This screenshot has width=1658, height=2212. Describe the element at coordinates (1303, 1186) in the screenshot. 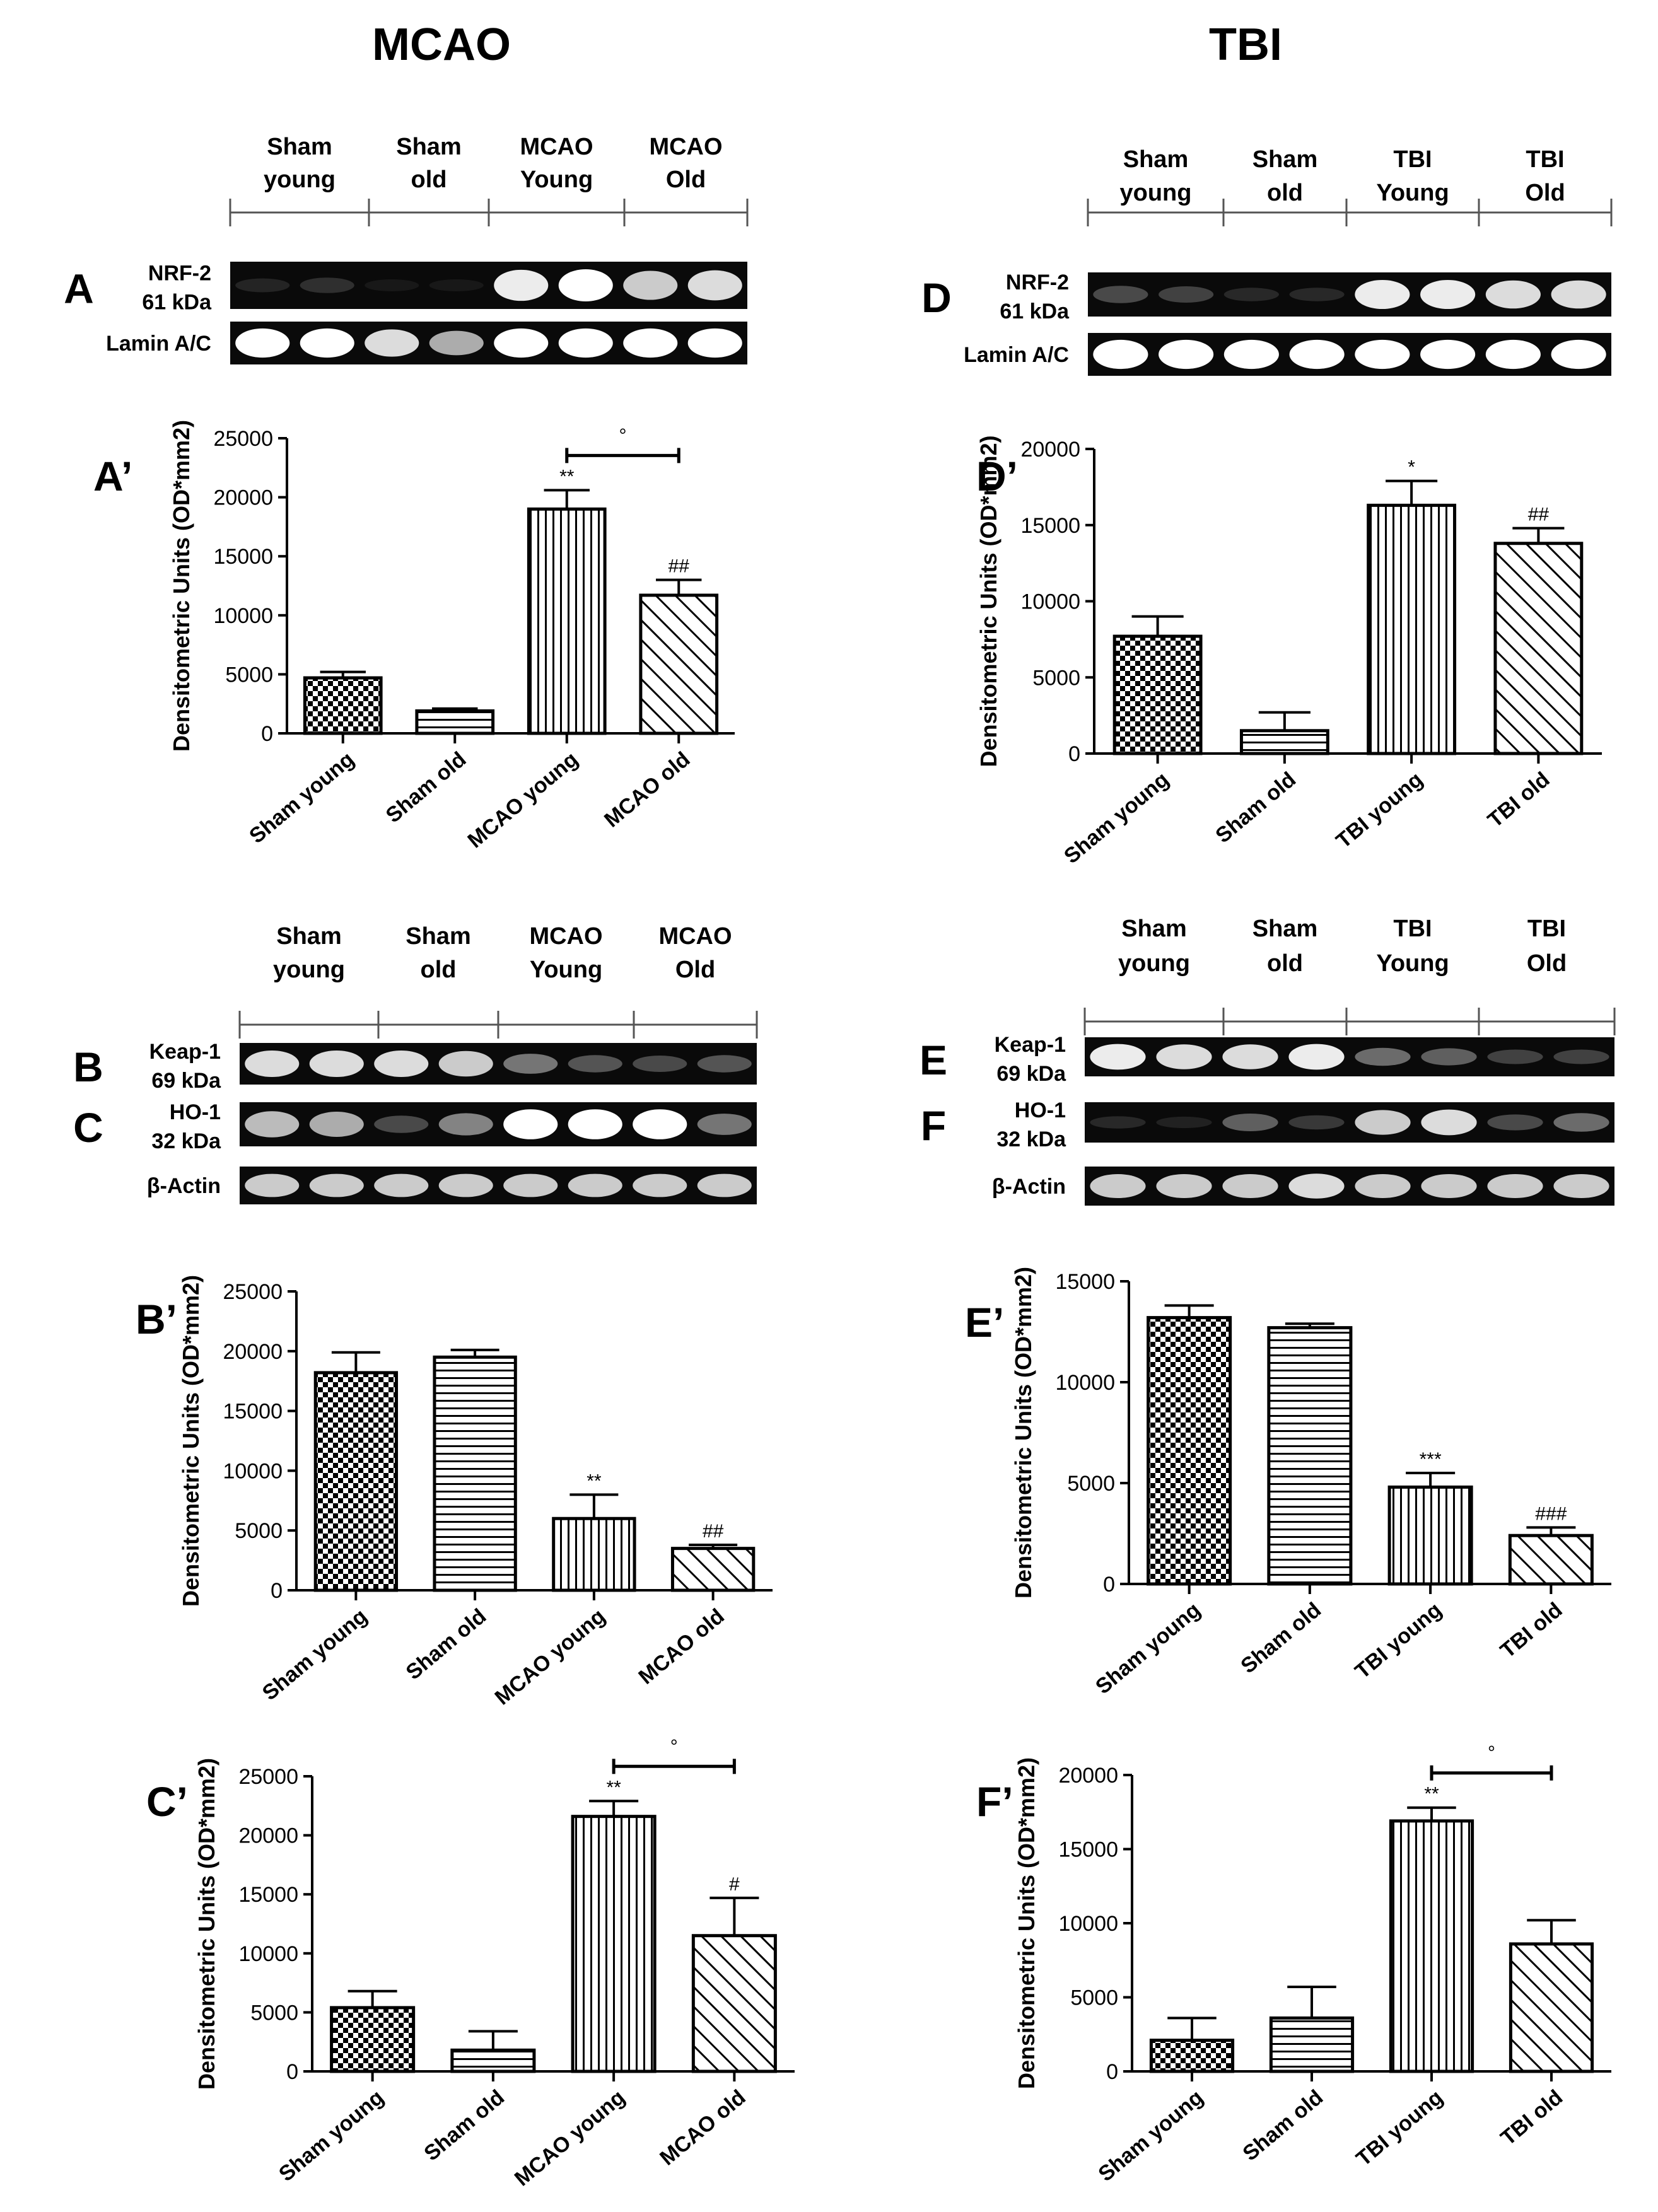

I see `blot-strip: β-Actin` at that location.